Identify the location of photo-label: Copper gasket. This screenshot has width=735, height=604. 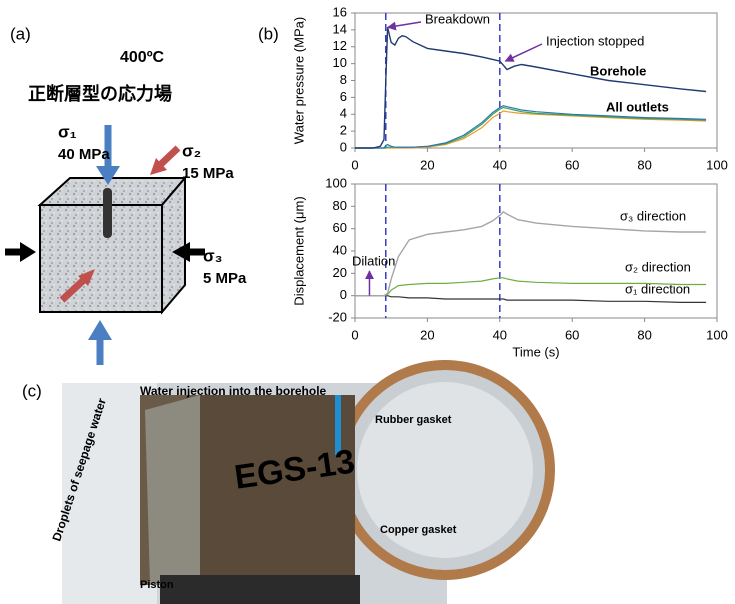
(418, 530).